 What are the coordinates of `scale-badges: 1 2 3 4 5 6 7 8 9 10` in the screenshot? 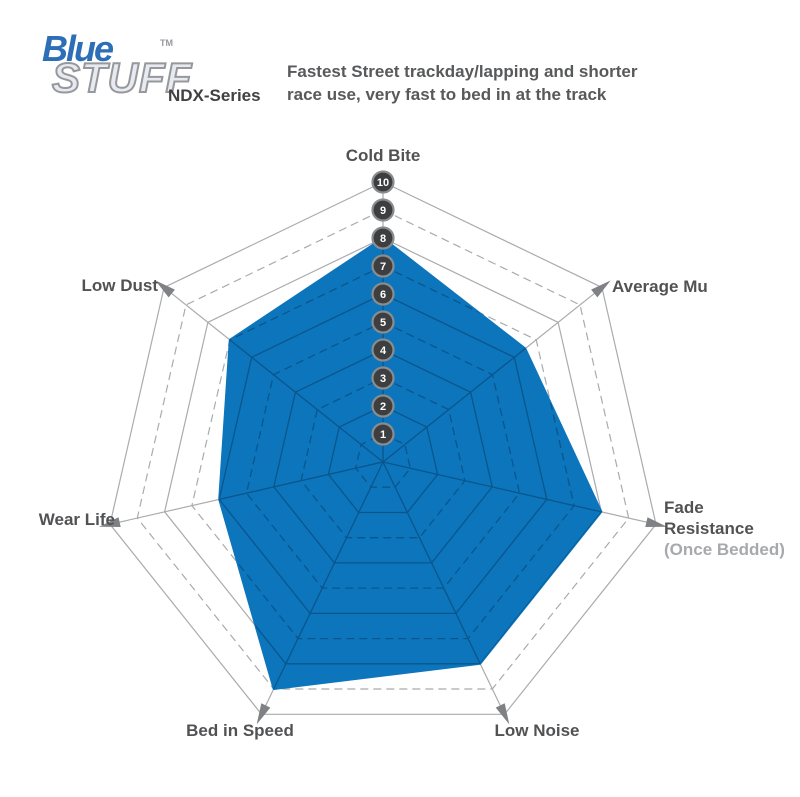 It's located at (383, 308).